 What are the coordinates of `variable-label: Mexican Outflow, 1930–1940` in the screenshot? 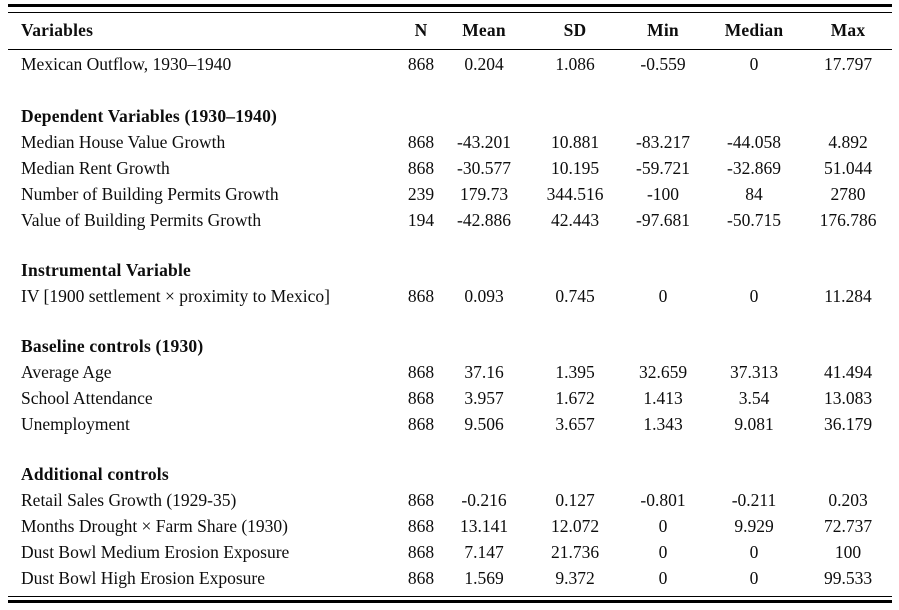 It's located at (126, 64).